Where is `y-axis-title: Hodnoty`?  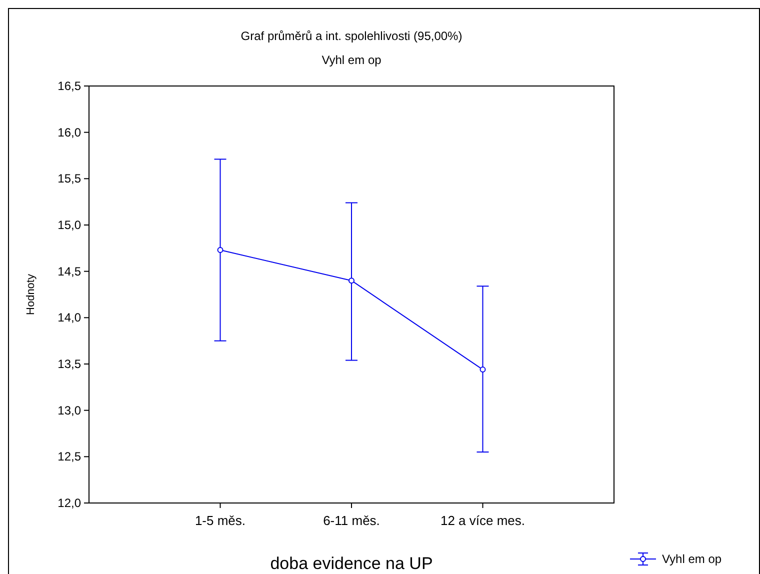
y-axis-title: Hodnoty is located at coordinates (31, 294).